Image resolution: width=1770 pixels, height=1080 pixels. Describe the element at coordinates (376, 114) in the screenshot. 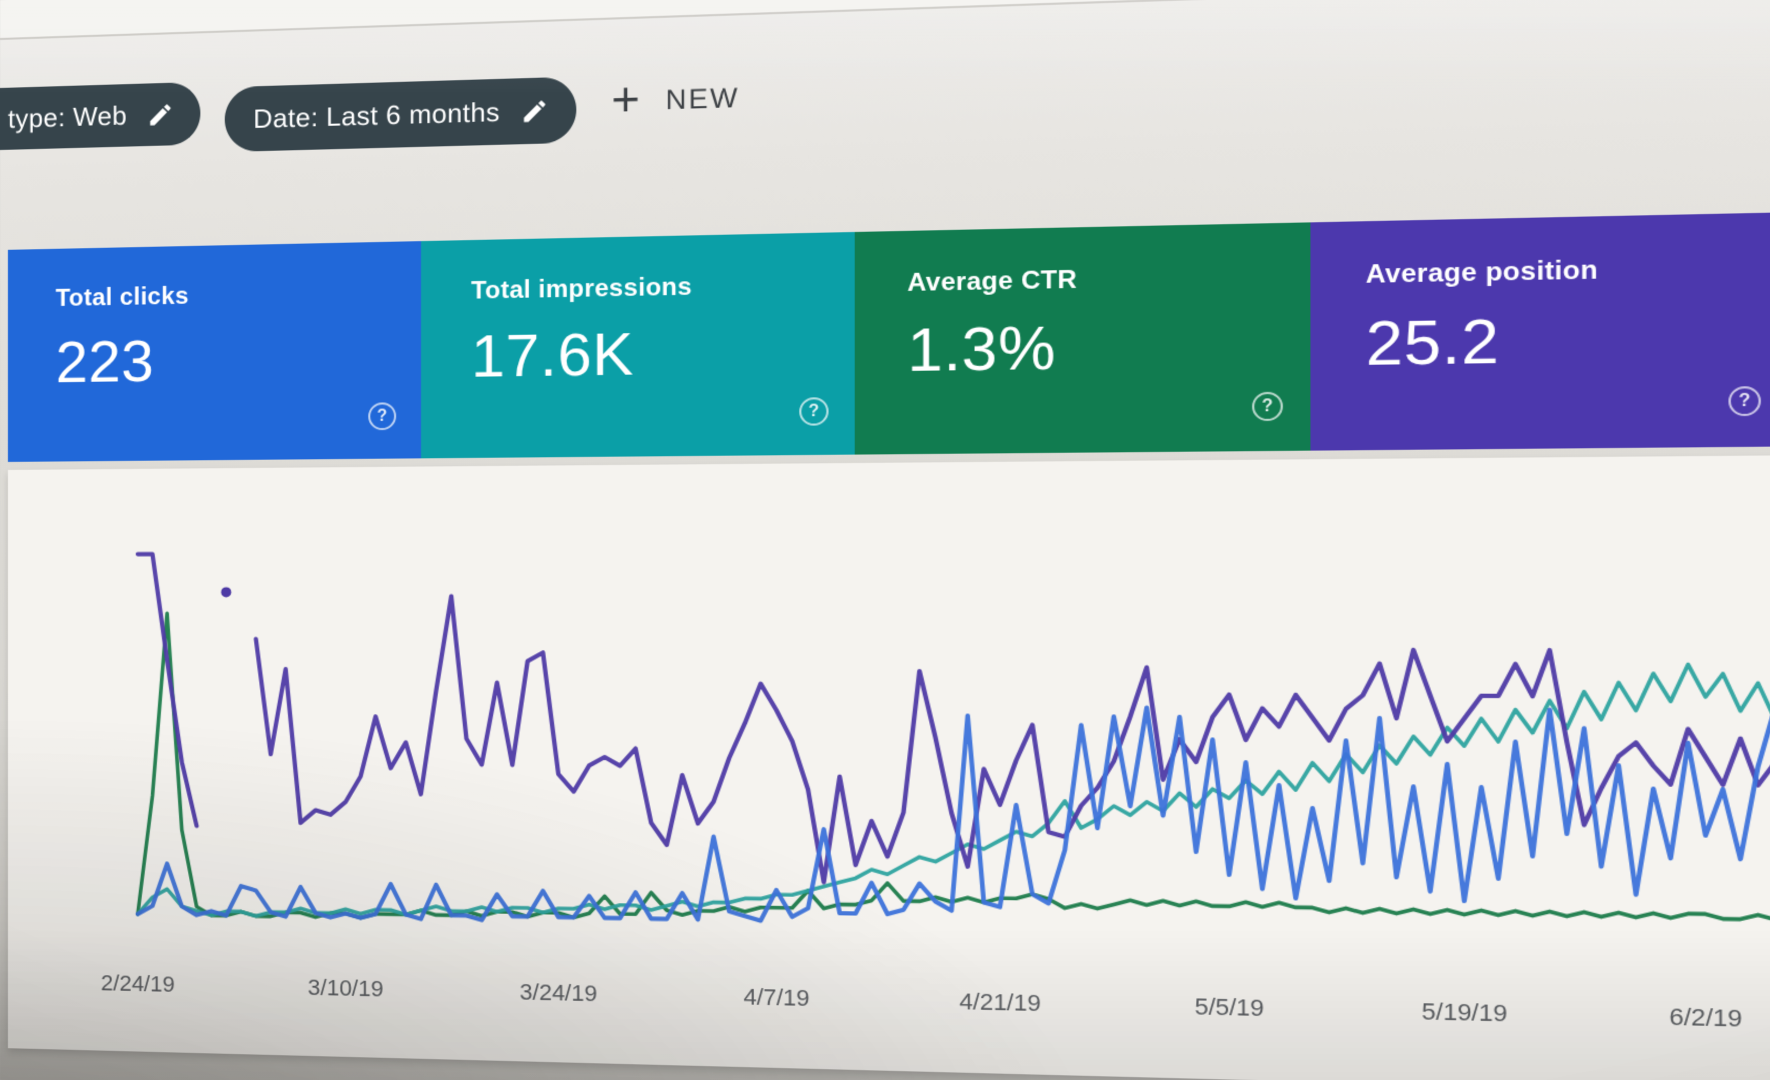

I see `date-range-filter-label: Date: Last 6 months` at that location.